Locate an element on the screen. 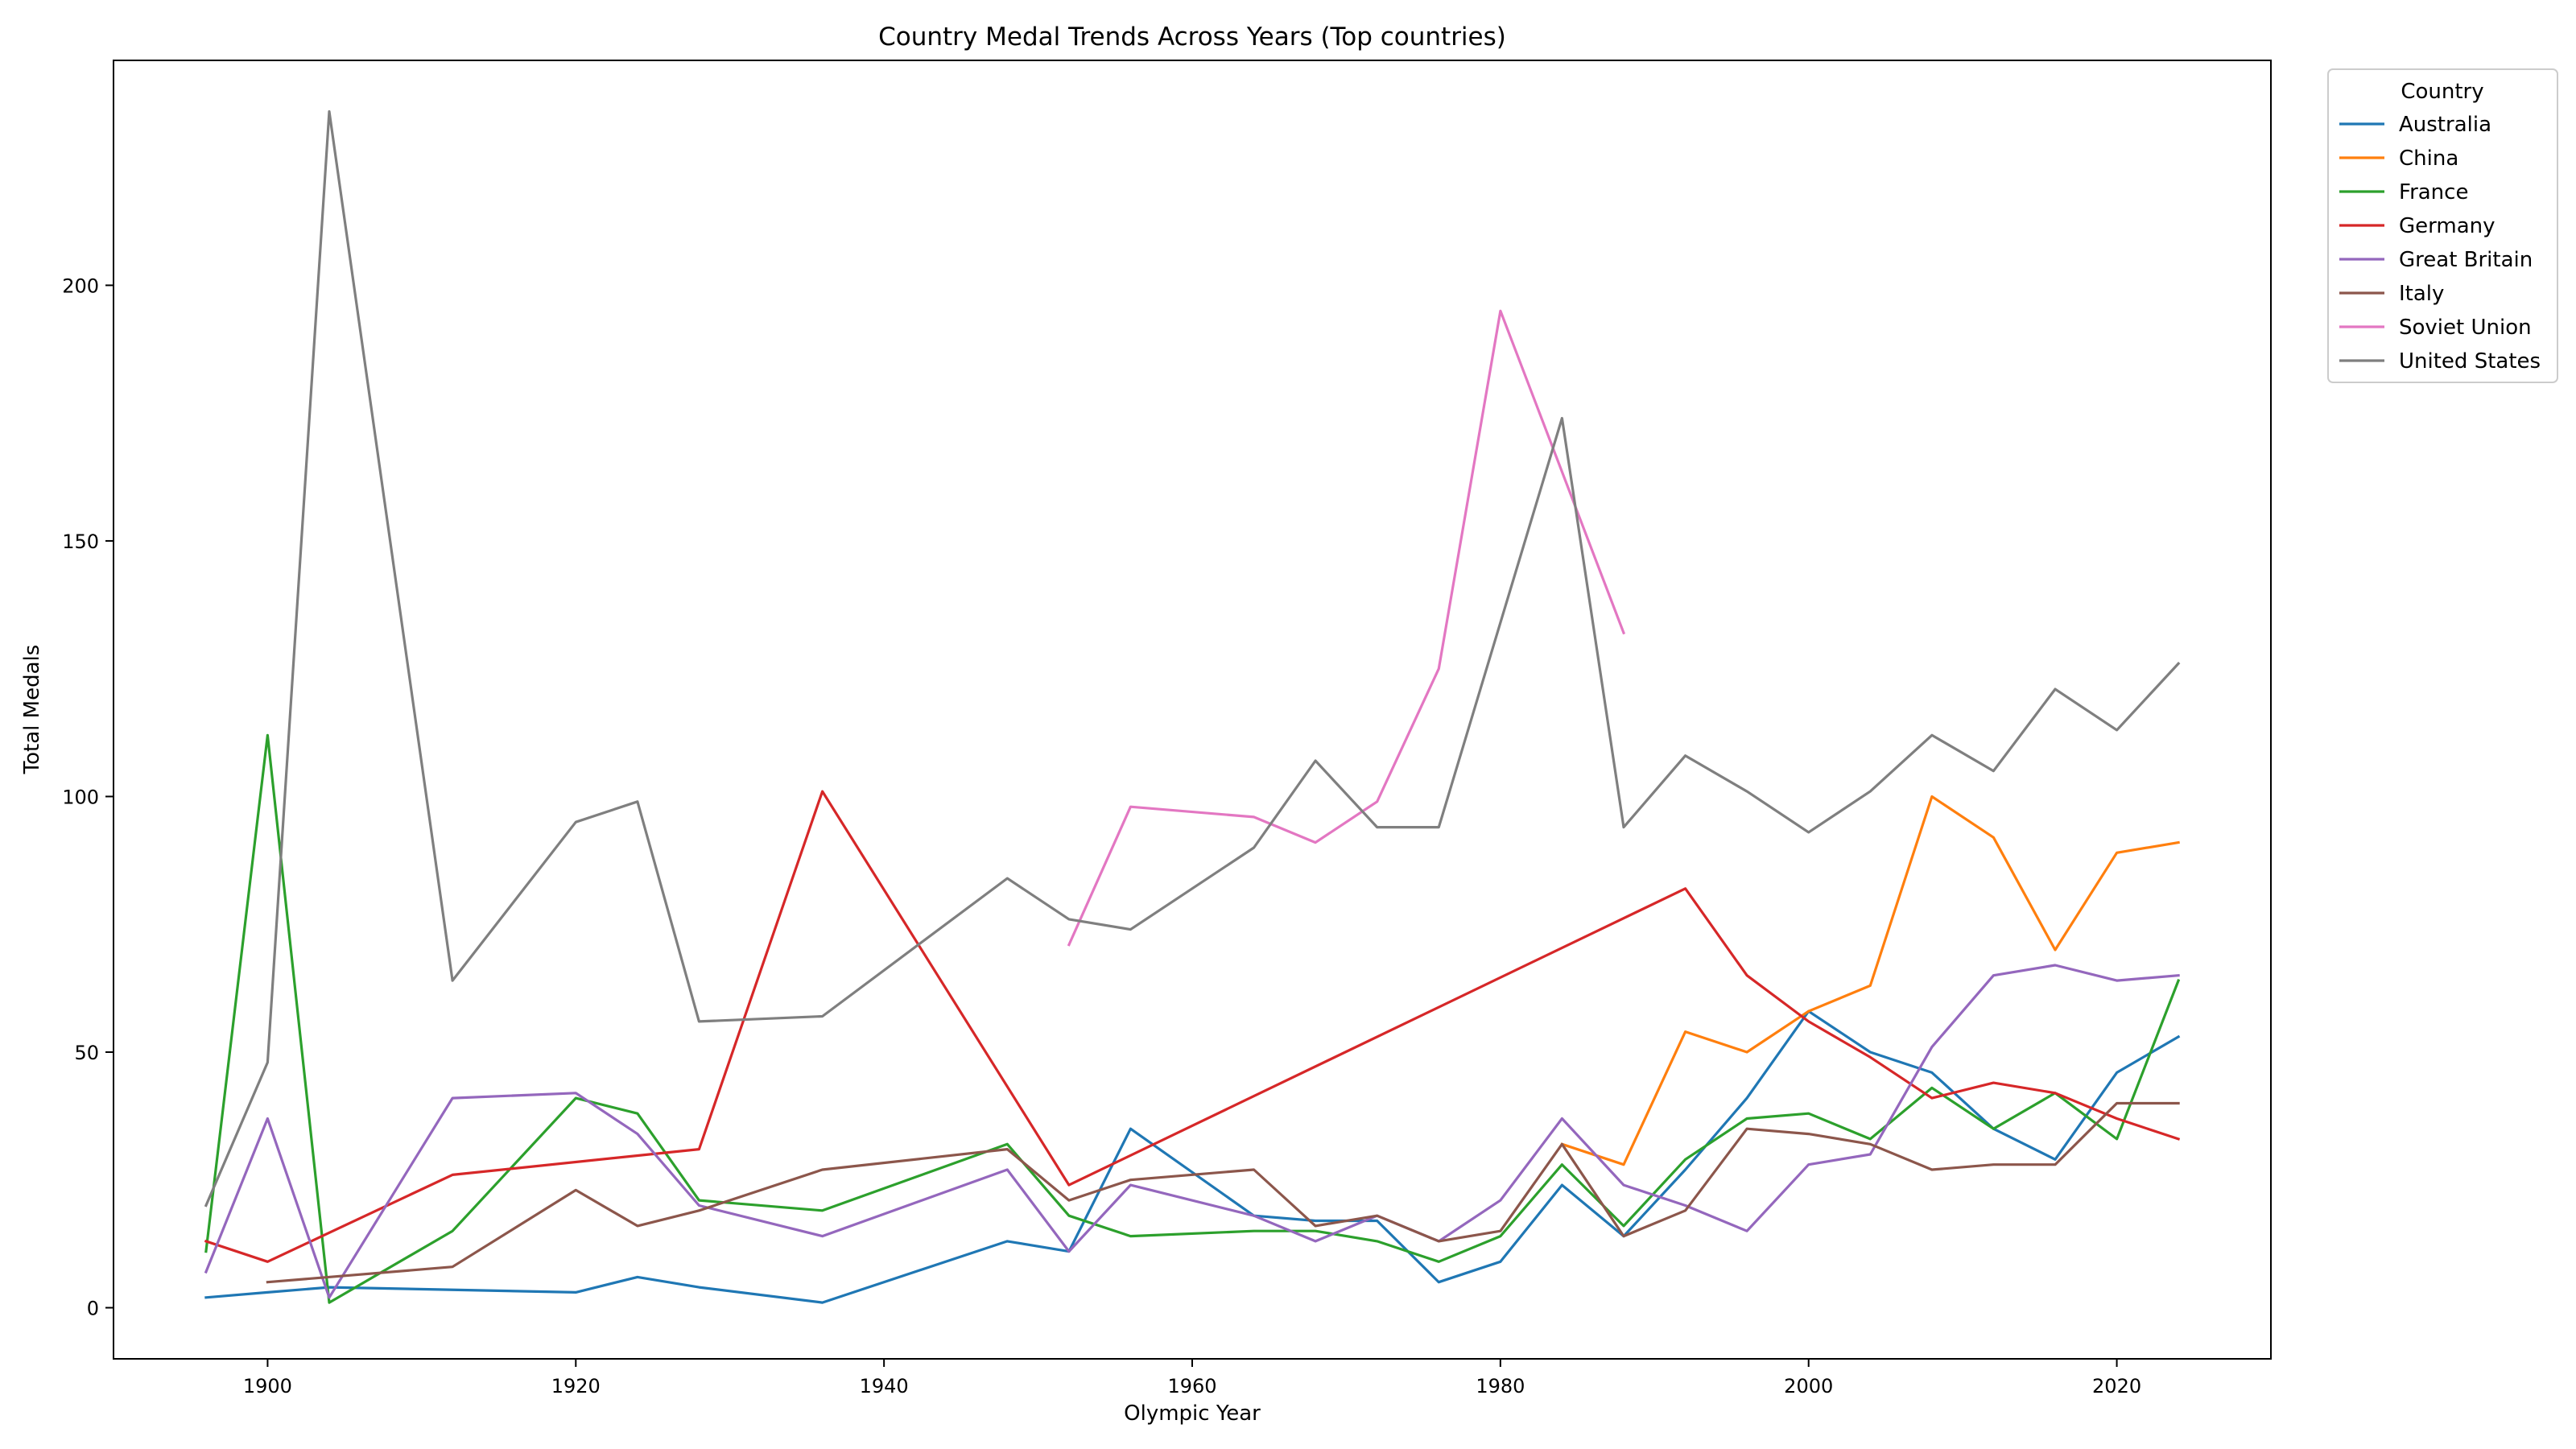 The width and height of the screenshot is (2576, 1449). series-line-china is located at coordinates (1870, 980).